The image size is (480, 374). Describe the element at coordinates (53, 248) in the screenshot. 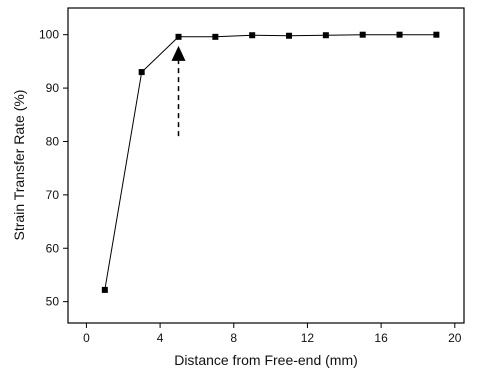

I see `y-tick-label: 60` at that location.